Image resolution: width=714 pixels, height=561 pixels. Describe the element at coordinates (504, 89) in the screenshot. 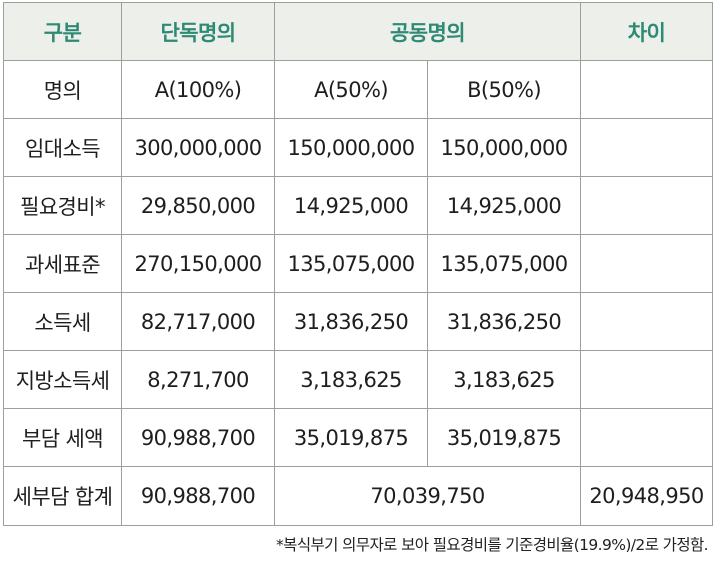

I see `joint-b-cell: B(50%)` at that location.